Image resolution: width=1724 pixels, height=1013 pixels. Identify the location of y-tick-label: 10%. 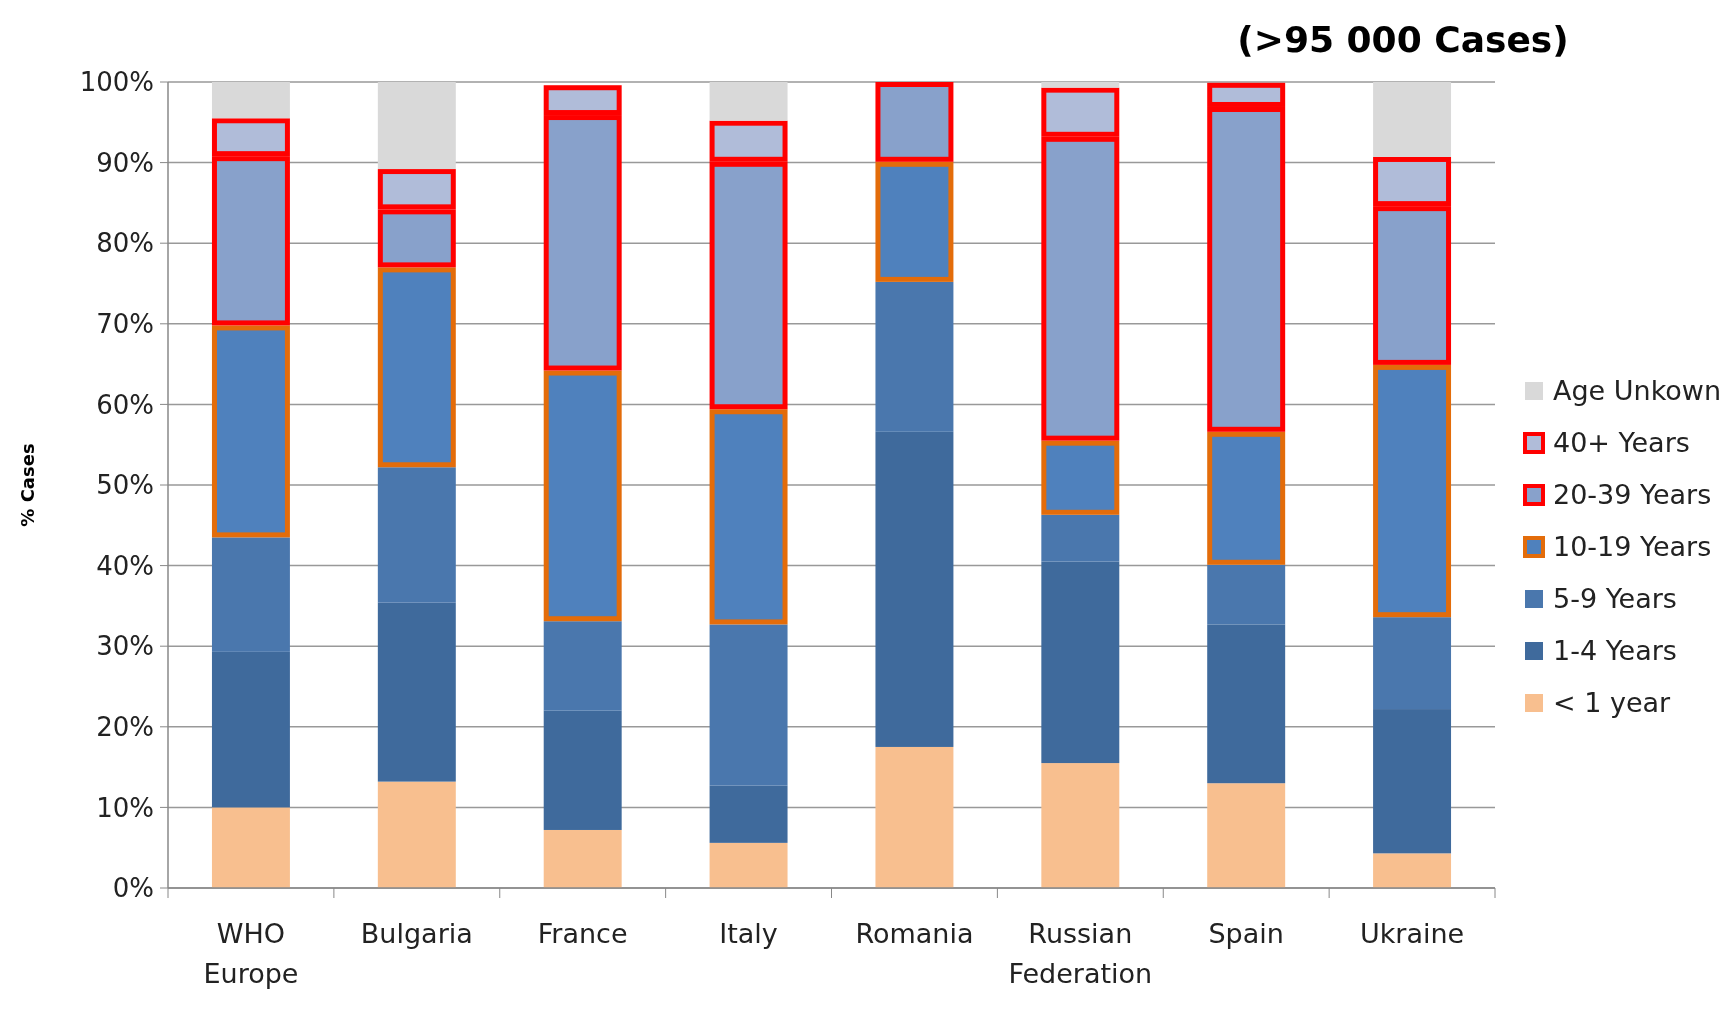
(125, 807).